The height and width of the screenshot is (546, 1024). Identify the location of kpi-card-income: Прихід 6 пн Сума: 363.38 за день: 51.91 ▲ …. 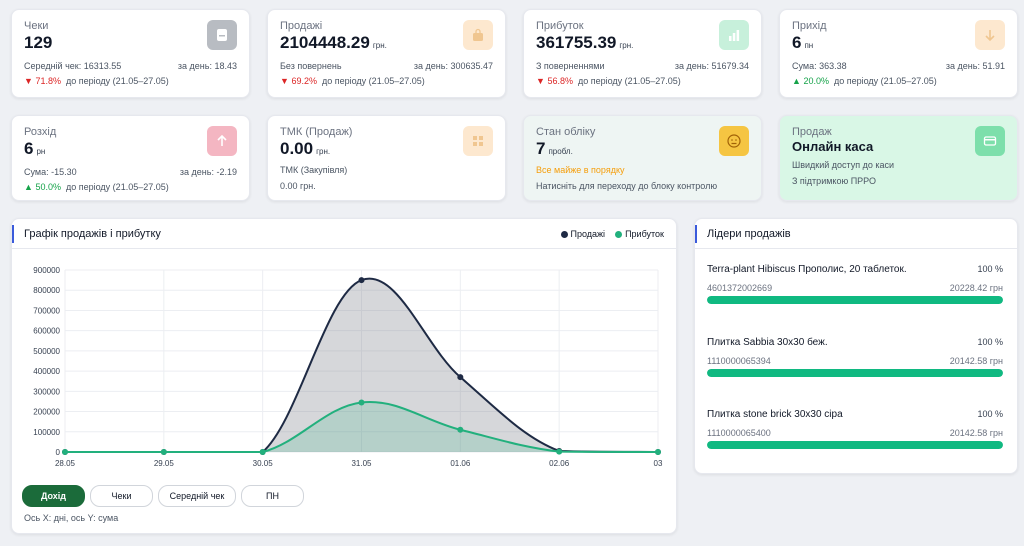
(898, 53).